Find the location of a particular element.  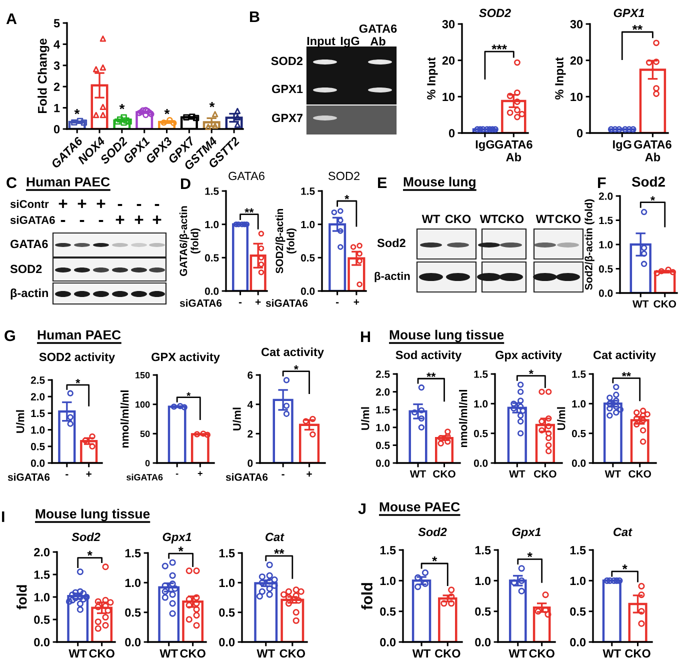

y-axis-title: Fold Change is located at coordinates (44, 76).